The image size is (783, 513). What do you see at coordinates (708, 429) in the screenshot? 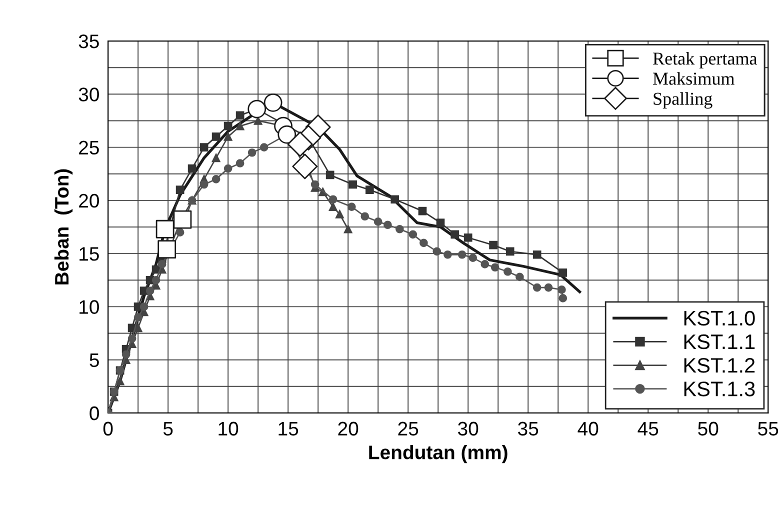
I see `x-tick-label: 50` at bounding box center [708, 429].